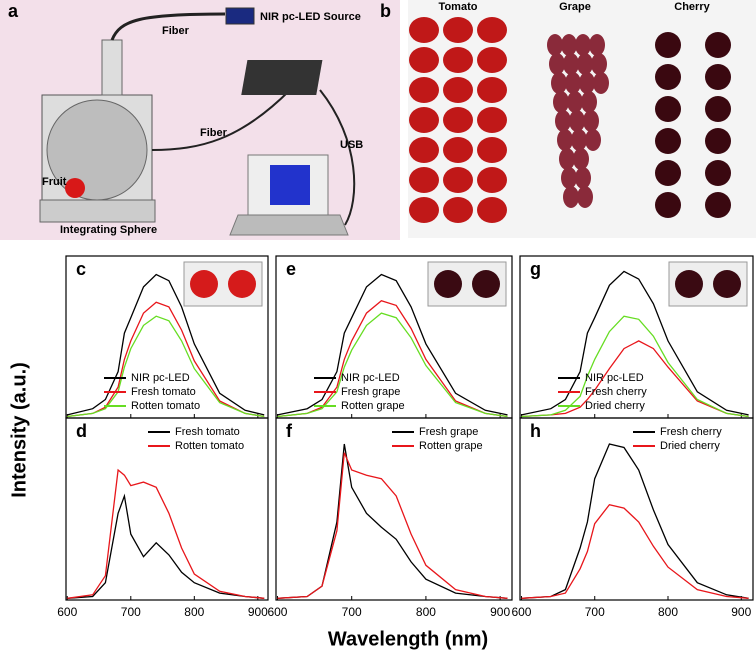 The image size is (756, 657). Describe the element at coordinates (282, 77) in the screenshot. I see `spectrometer` at that location.